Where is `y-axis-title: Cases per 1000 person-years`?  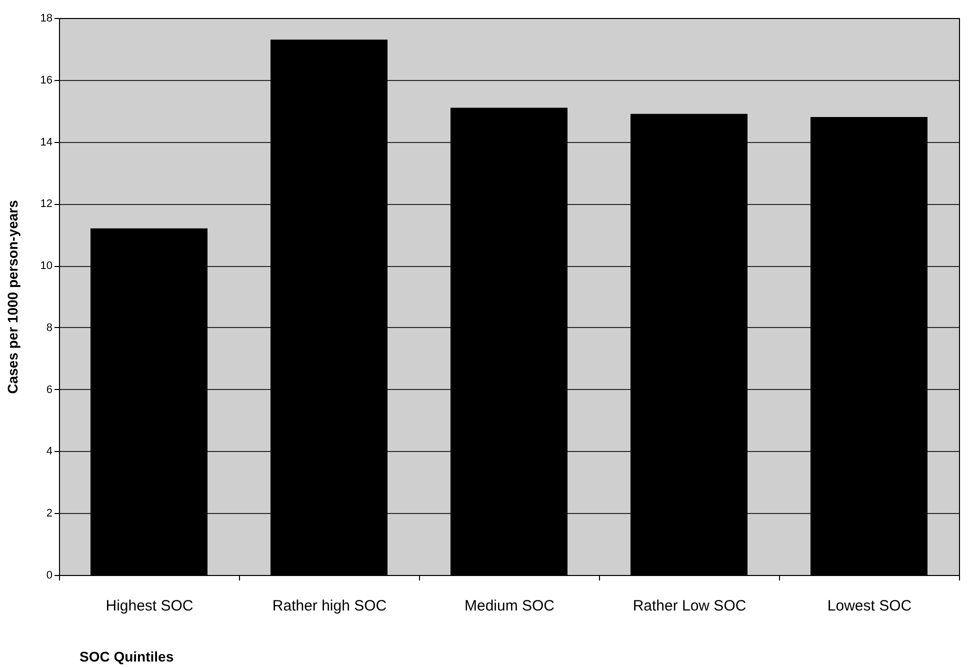
y-axis-title: Cases per 1000 person-years is located at coordinates (12, 297).